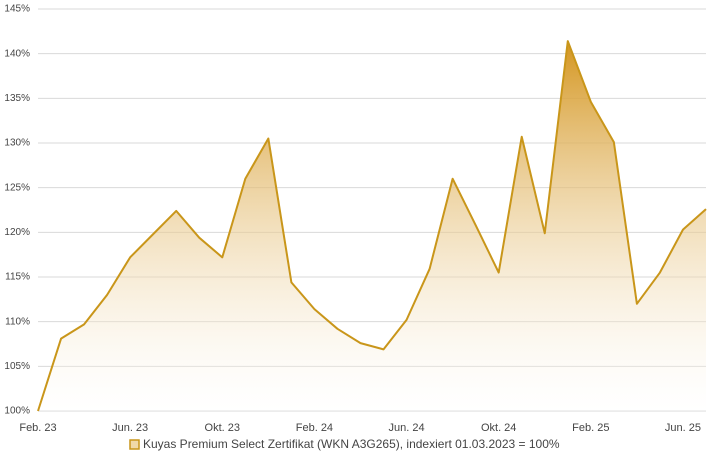 The height and width of the screenshot is (455, 712). Describe the element at coordinates (17, 187) in the screenshot. I see `y-tick-label: 125%` at that location.